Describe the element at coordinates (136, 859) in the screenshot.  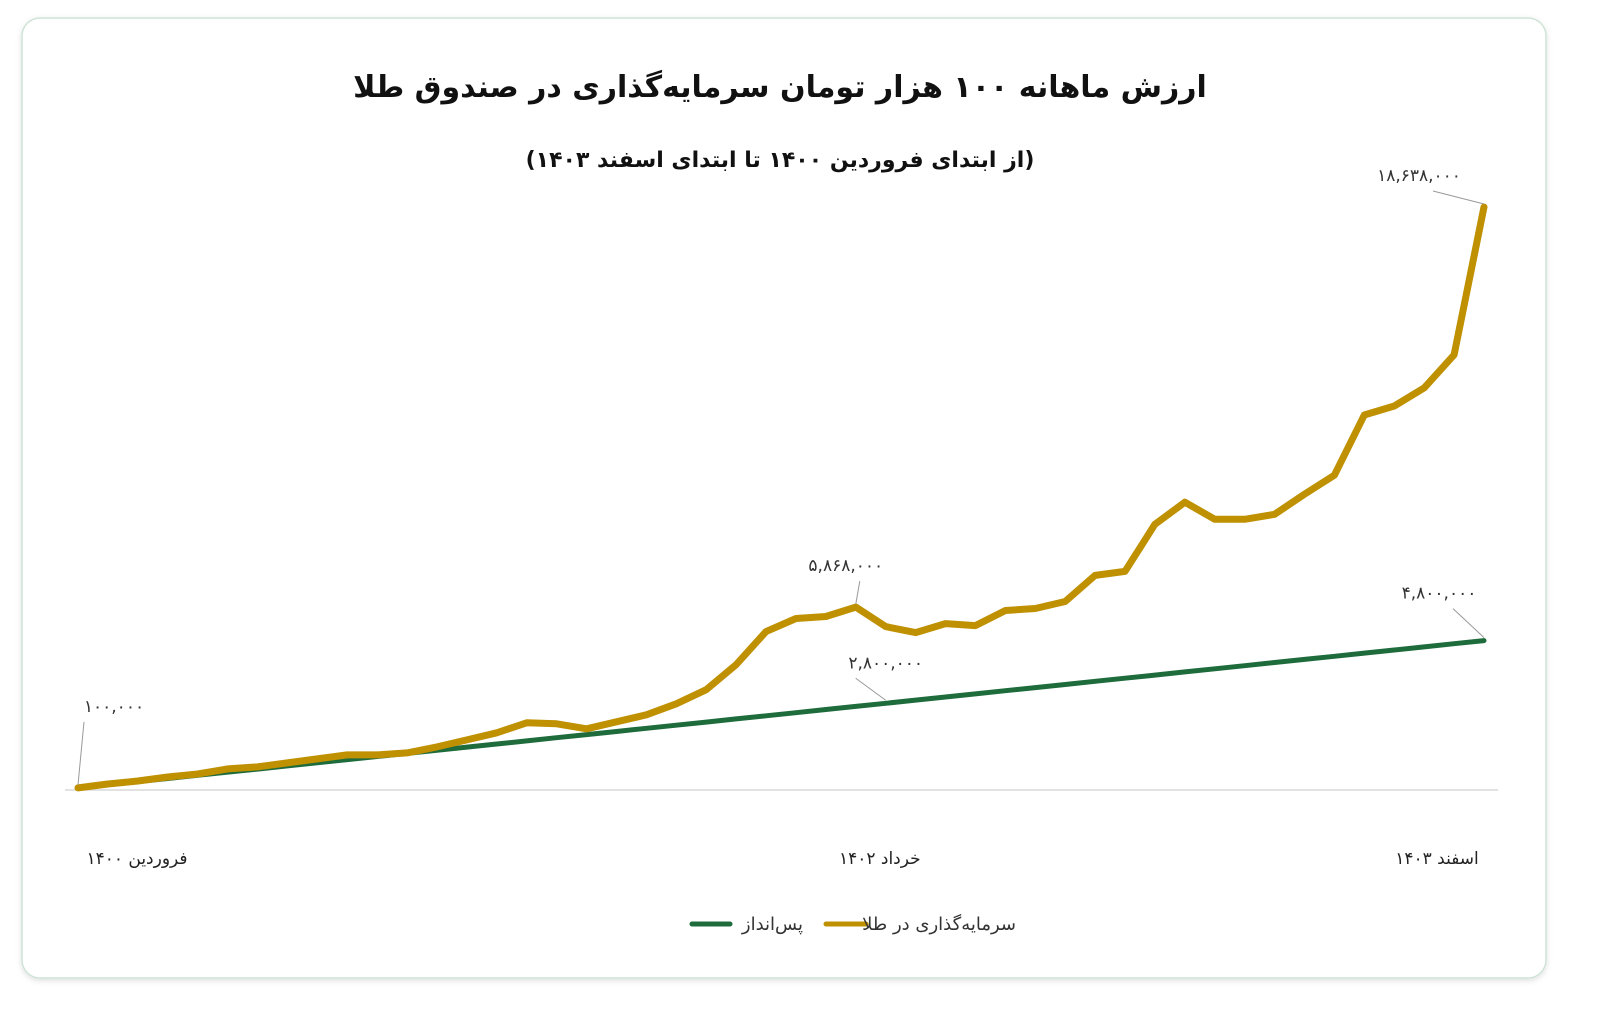
I see `x-tick-label: فروردین ۱۴۰۰` at that location.